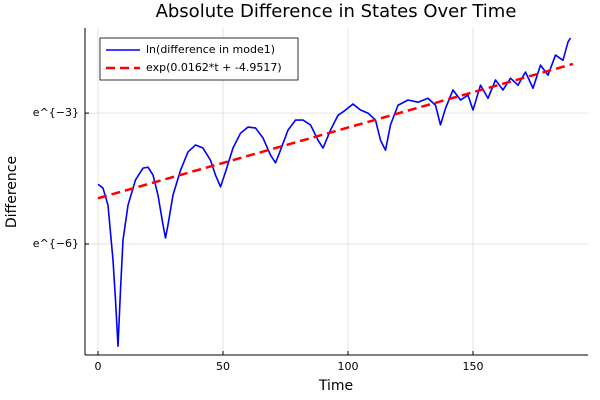  What do you see at coordinates (223, 366) in the screenshot?
I see `x-tick-label: 50` at bounding box center [223, 366].